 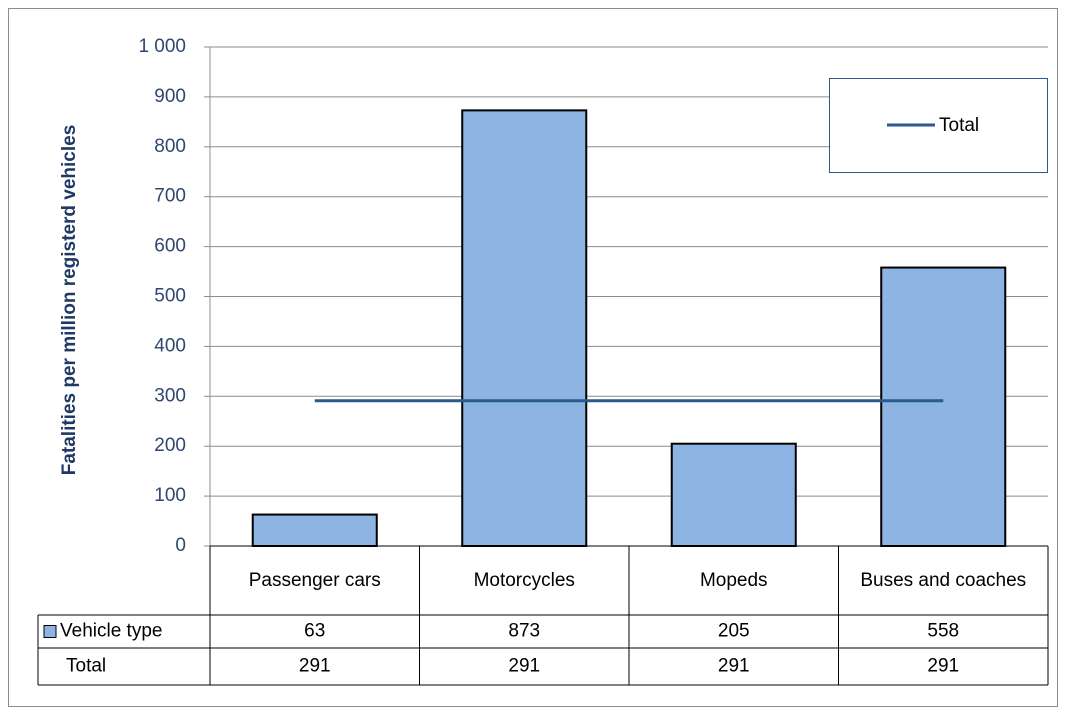 I want to click on category-label: Buses and coaches, so click(x=943, y=580).